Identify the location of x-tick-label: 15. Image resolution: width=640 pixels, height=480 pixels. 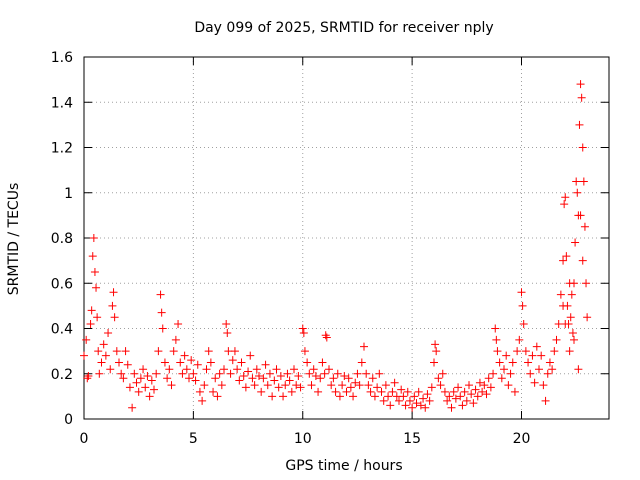
(412, 439).